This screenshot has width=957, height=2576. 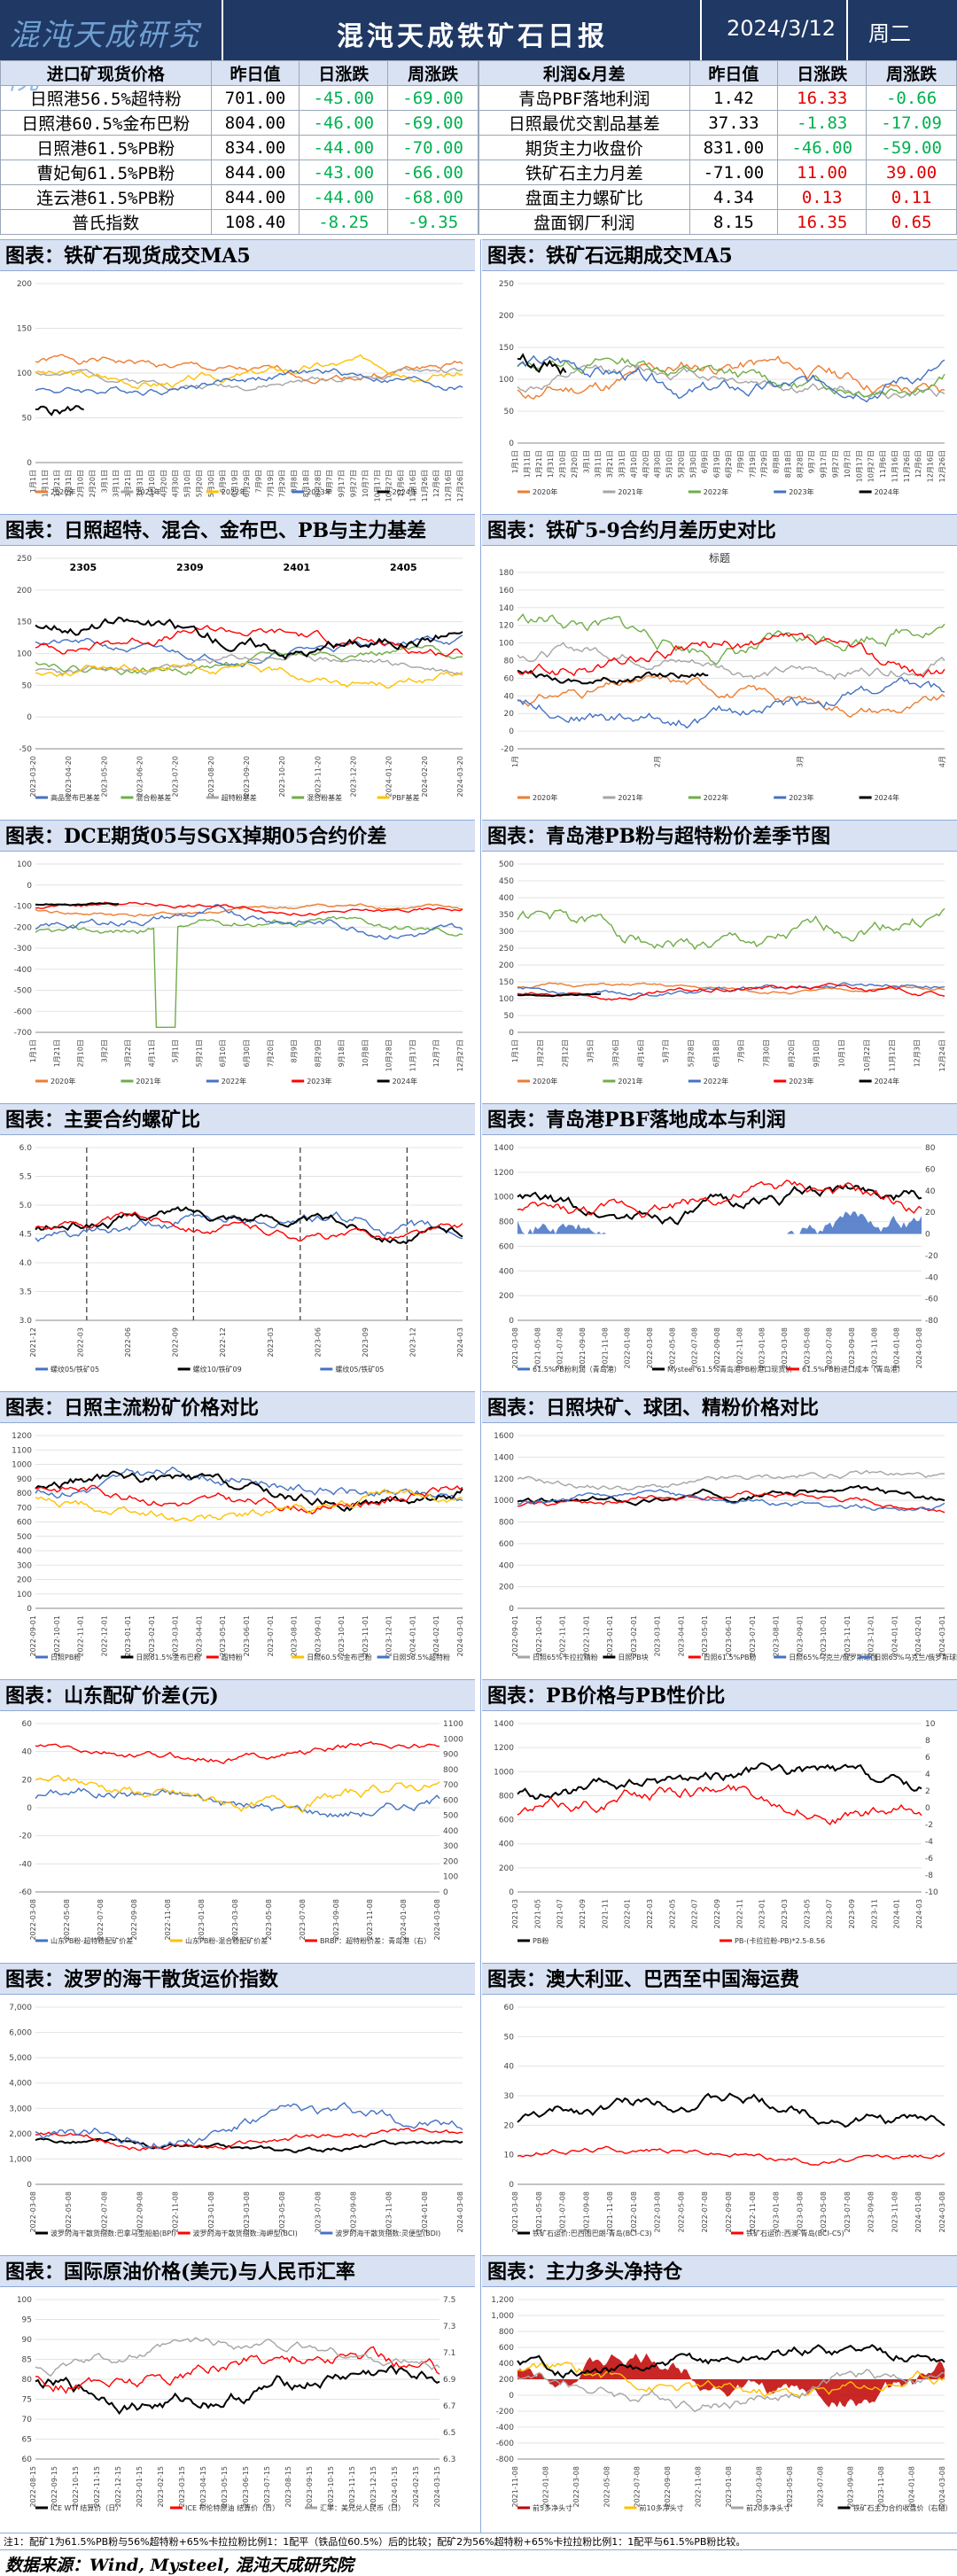 What do you see at coordinates (717, 73) in the screenshot?
I see `profit-spread-table-header: 利润&月差 昨日值 日涨跌 周涨跌` at bounding box center [717, 73].